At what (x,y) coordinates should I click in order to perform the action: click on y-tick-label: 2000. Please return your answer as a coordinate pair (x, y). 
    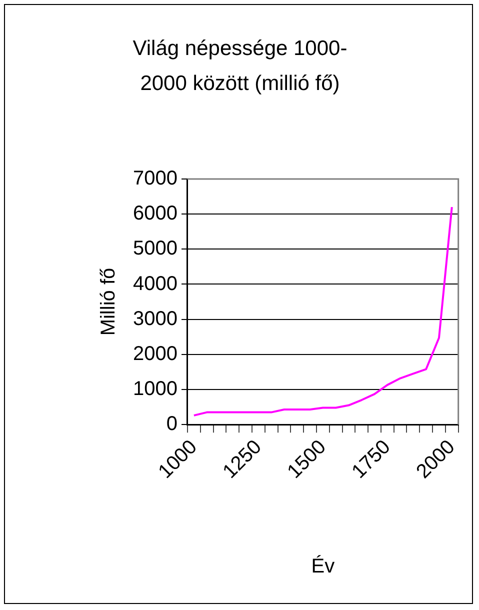
    Looking at the image, I should click on (155, 353).